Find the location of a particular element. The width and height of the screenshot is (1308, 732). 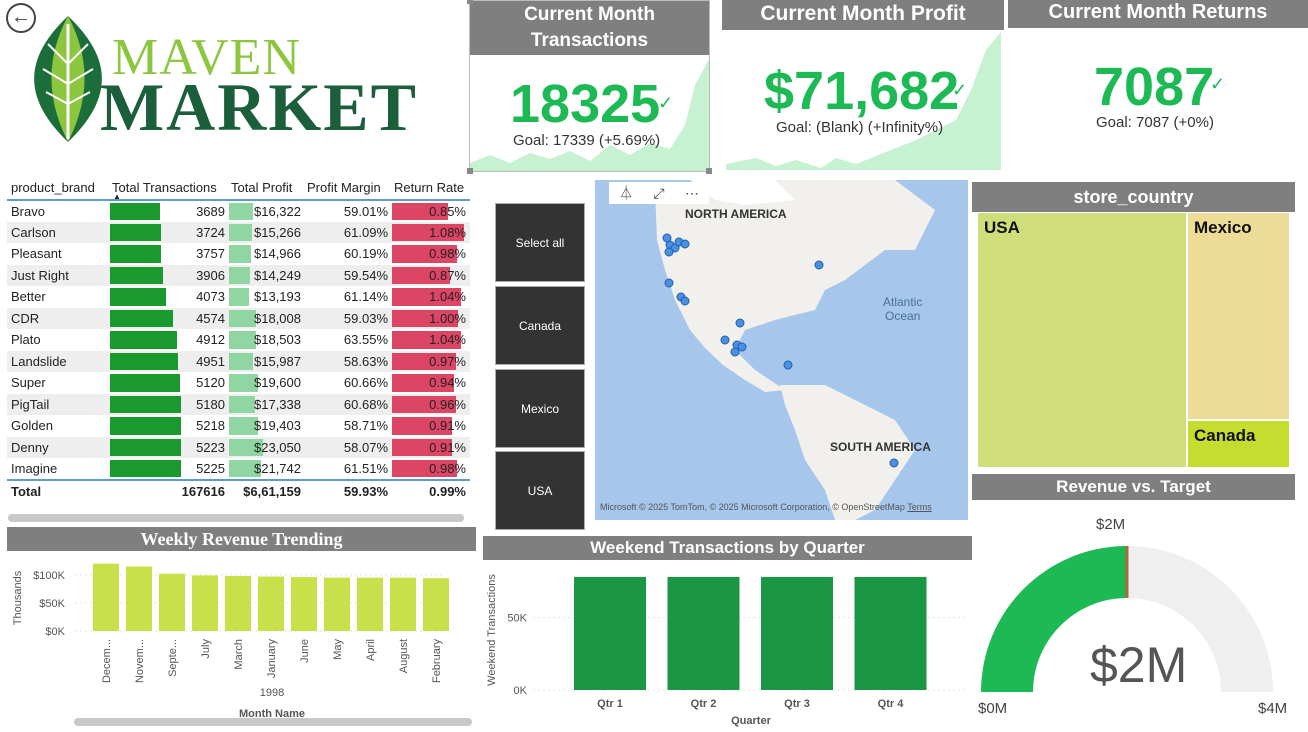

treemap-cell-mexico: Mexico is located at coordinates (1238, 316).